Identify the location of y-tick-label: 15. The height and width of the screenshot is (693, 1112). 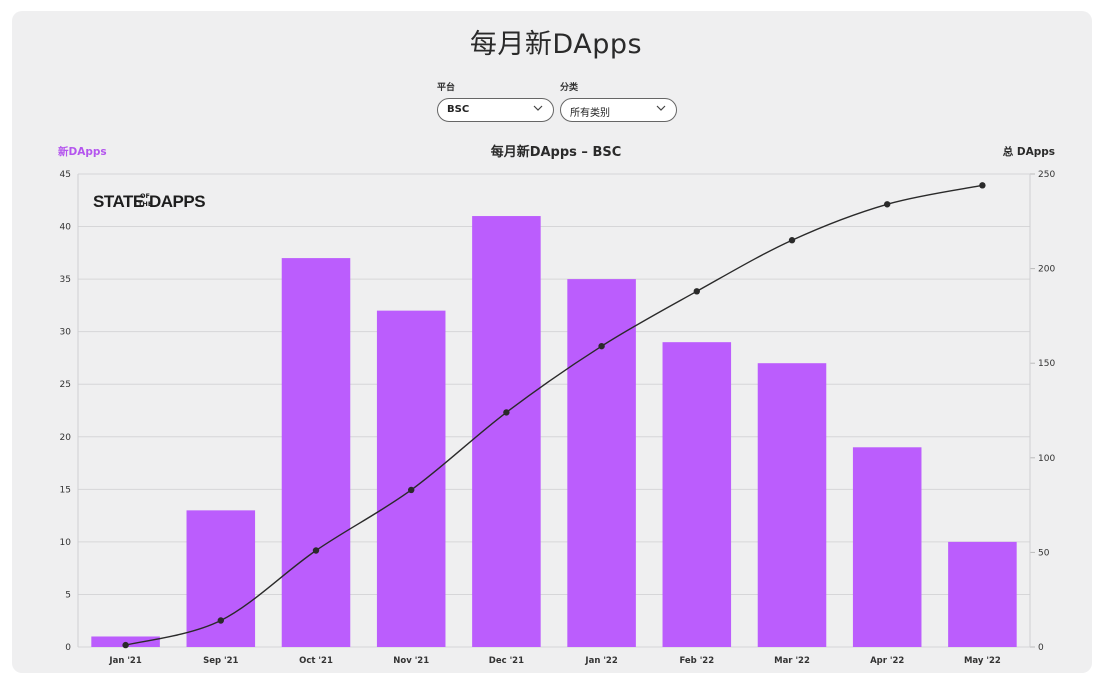
(65, 490).